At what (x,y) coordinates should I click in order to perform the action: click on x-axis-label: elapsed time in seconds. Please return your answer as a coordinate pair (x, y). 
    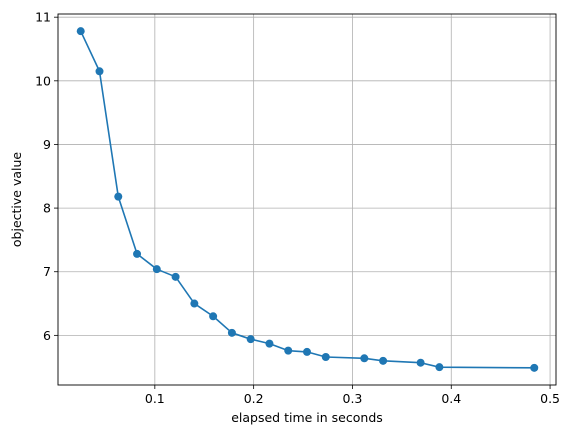
    Looking at the image, I should click on (307, 417).